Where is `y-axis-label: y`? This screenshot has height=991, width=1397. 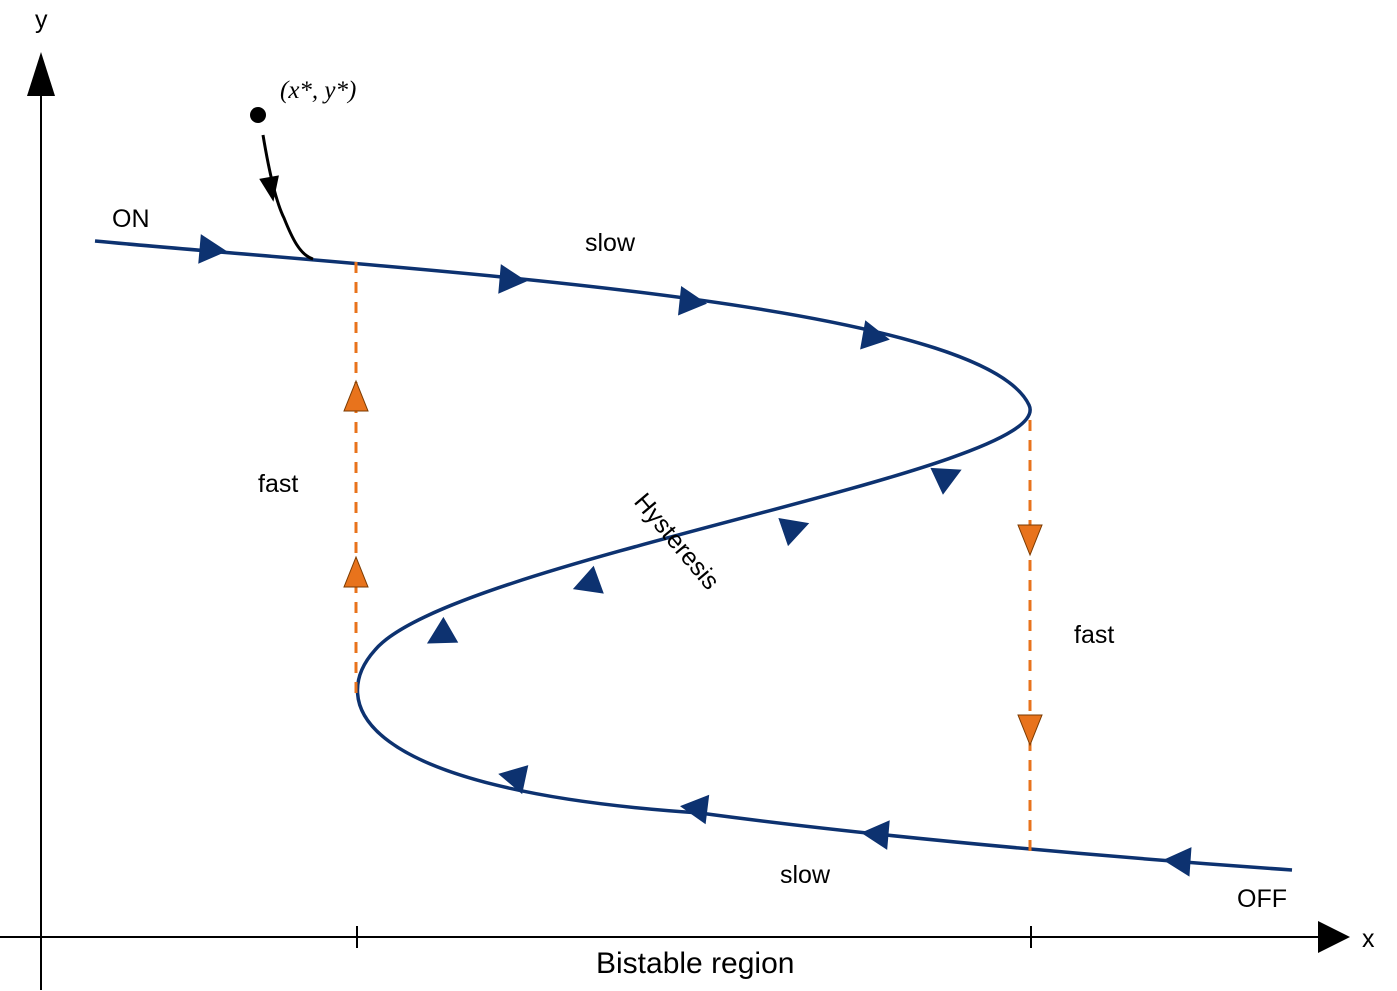
y-axis-label: y is located at coordinates (41, 20).